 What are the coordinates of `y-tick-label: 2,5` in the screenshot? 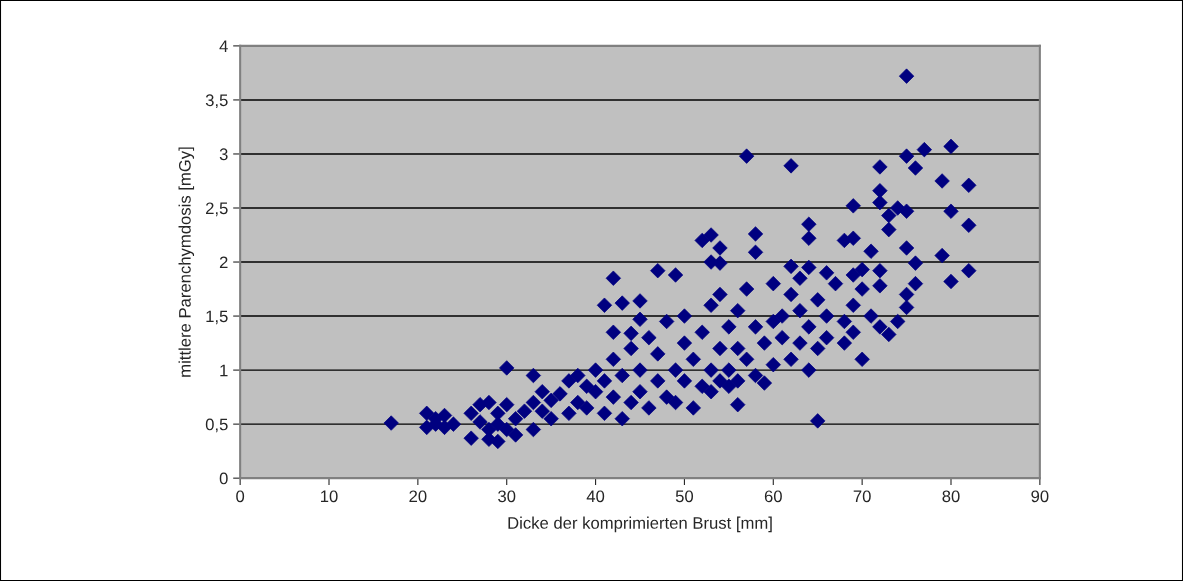 It's located at (217, 209).